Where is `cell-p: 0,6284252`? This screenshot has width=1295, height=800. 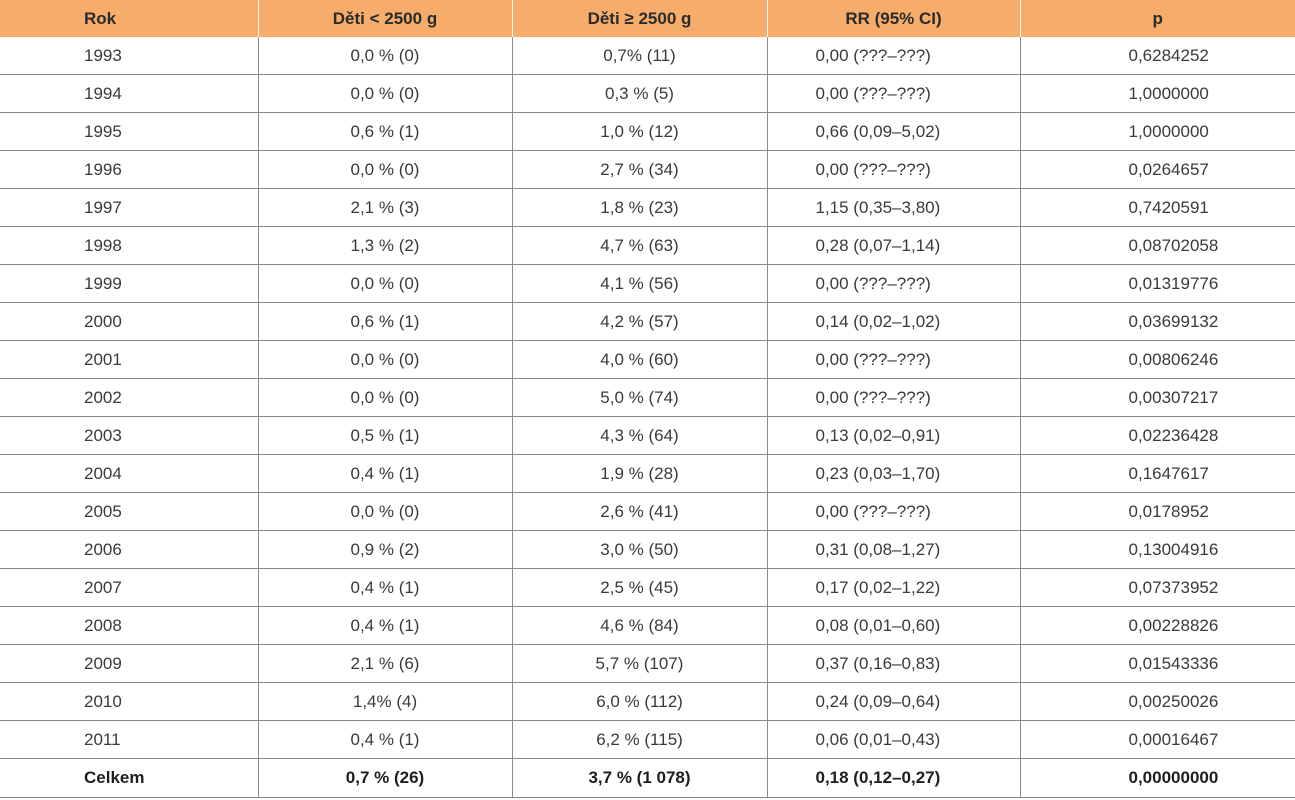
cell-p: 0,6284252 is located at coordinates (1157, 56).